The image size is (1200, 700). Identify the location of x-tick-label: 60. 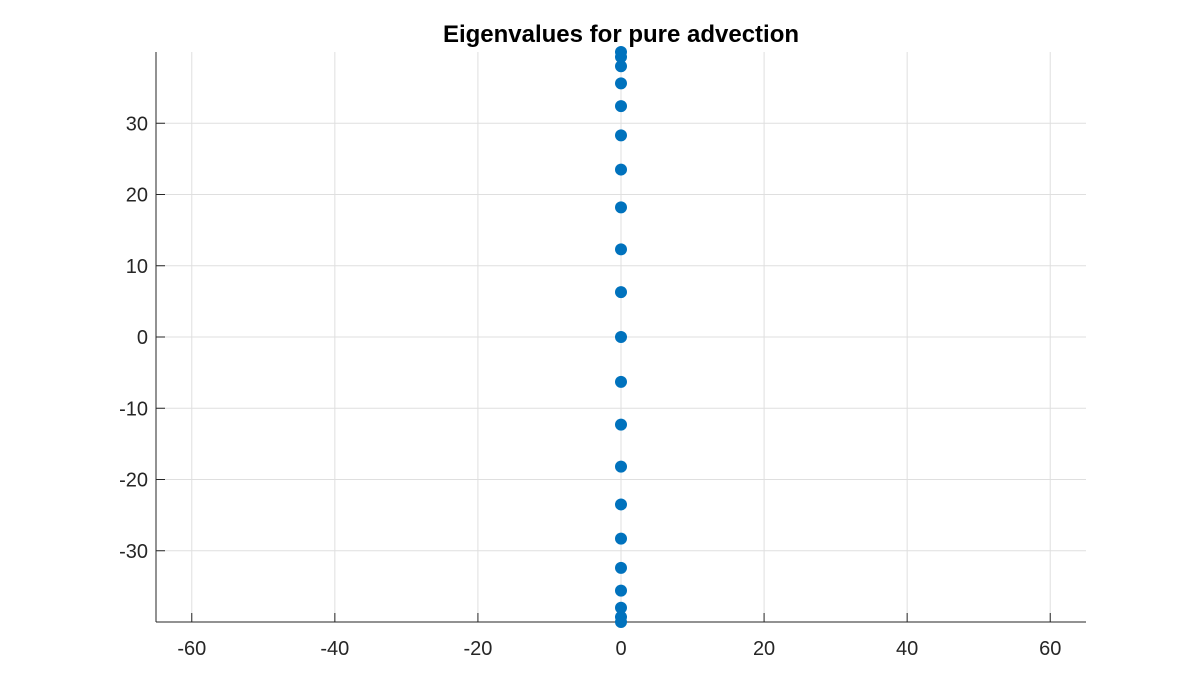
(1050, 649).